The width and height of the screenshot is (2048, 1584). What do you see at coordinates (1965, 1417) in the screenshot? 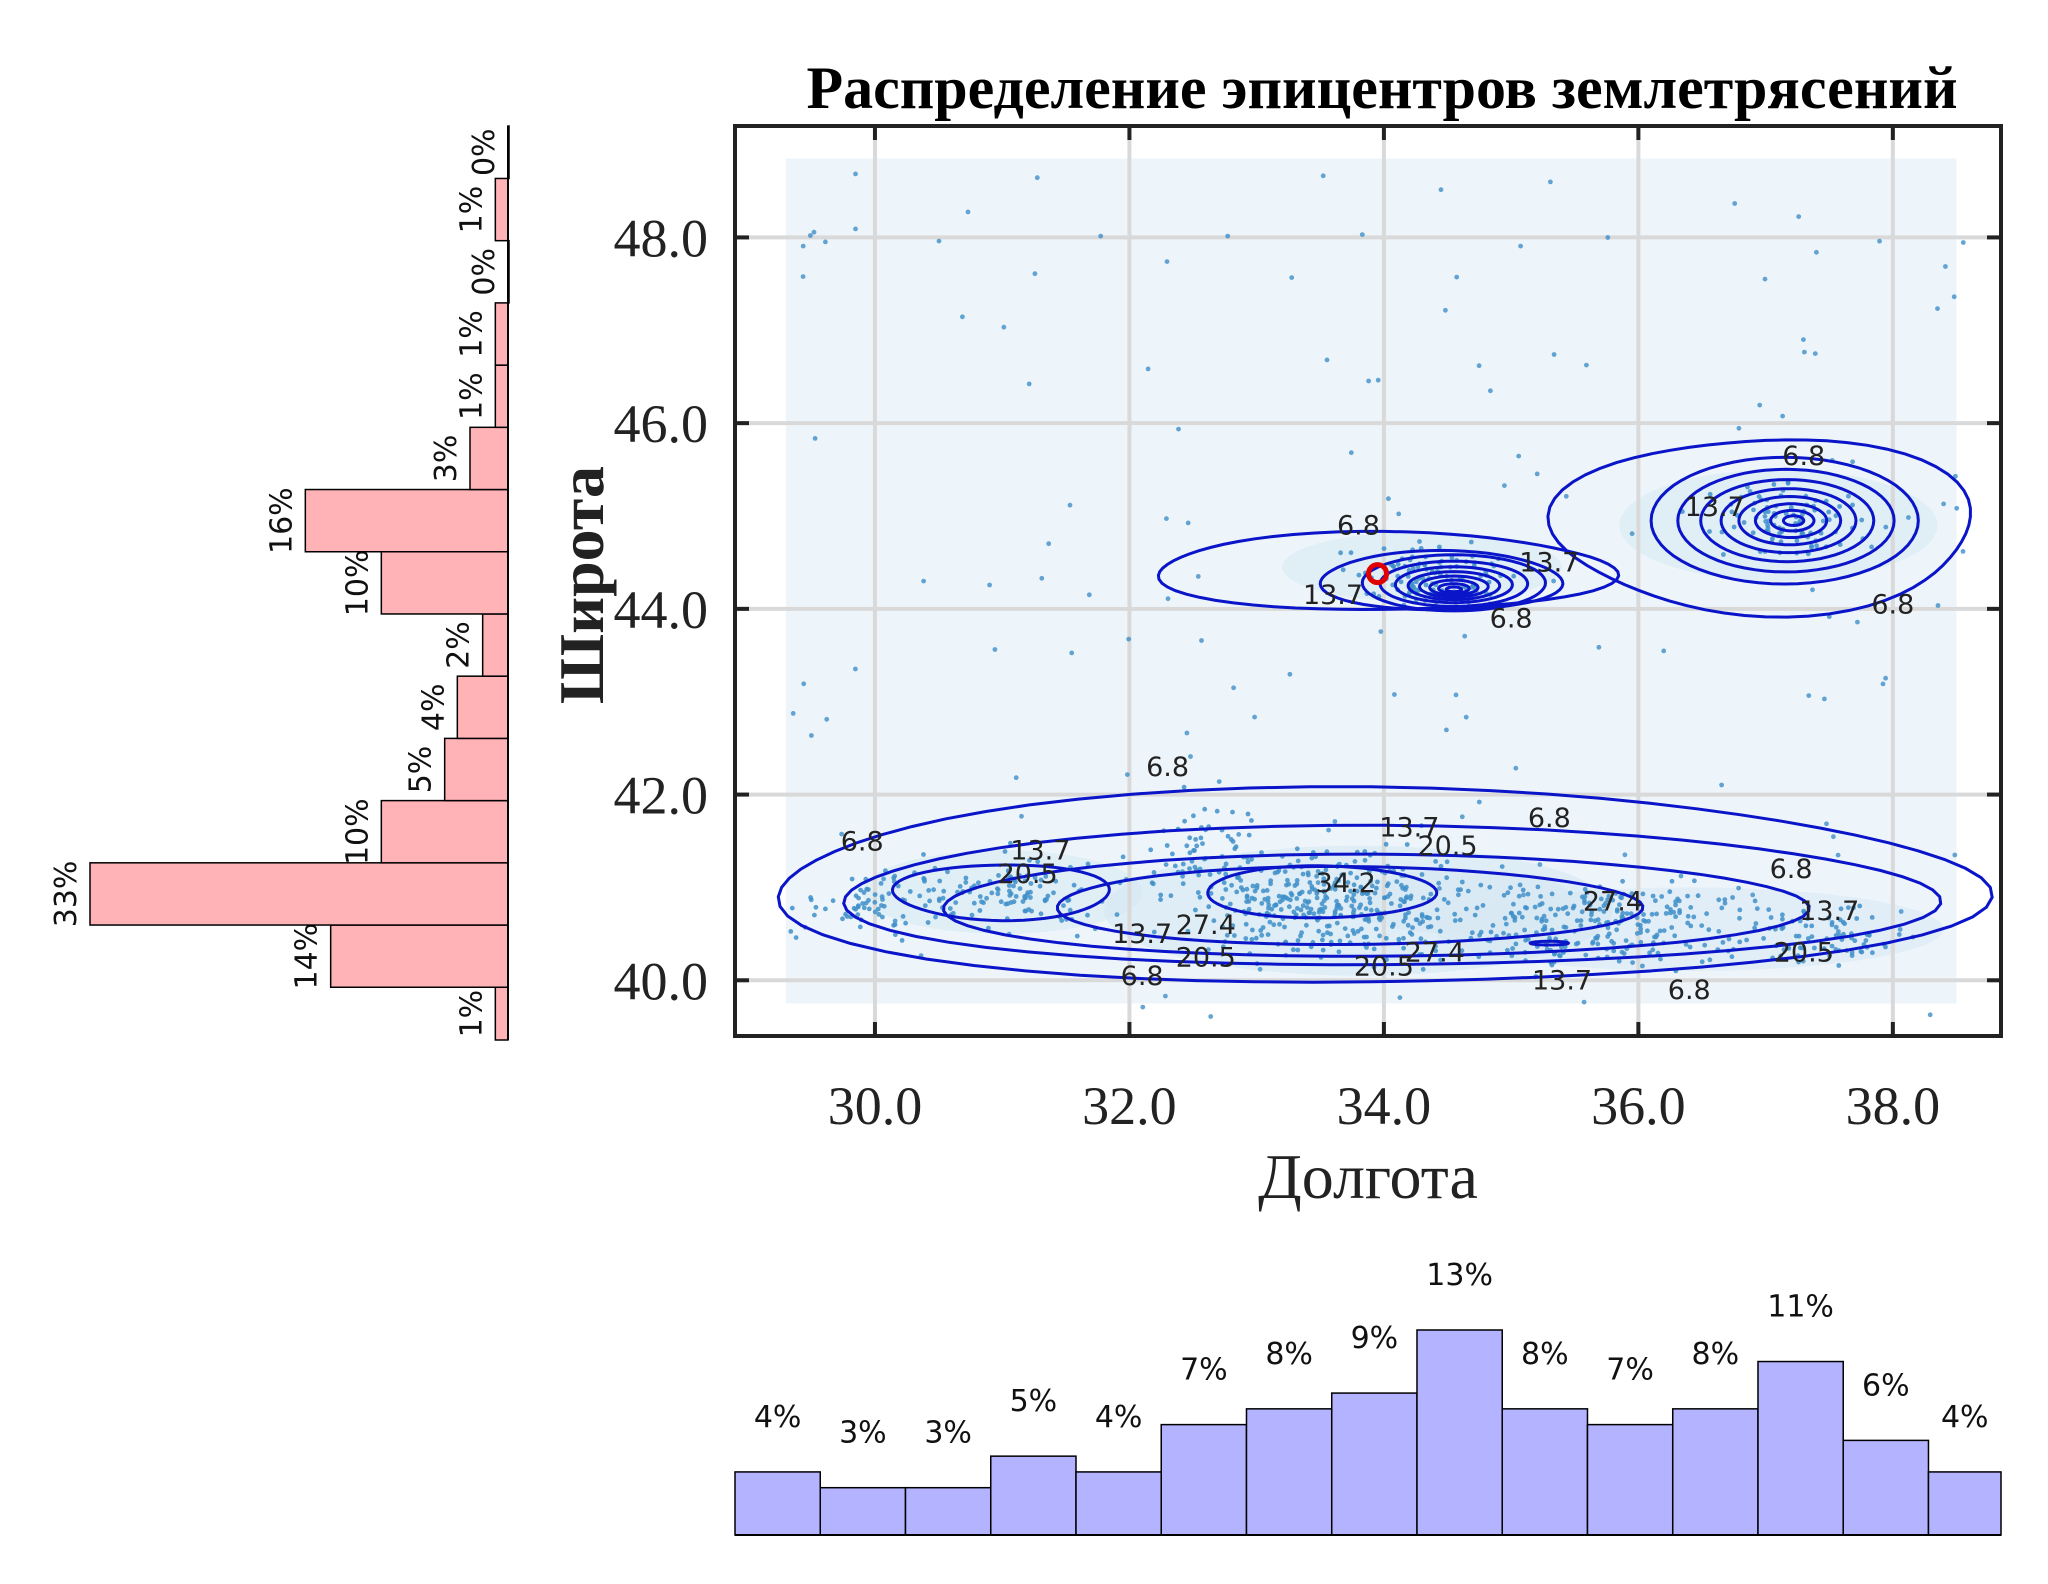
I see `lon-bar-label: 4%` at bounding box center [1965, 1417].